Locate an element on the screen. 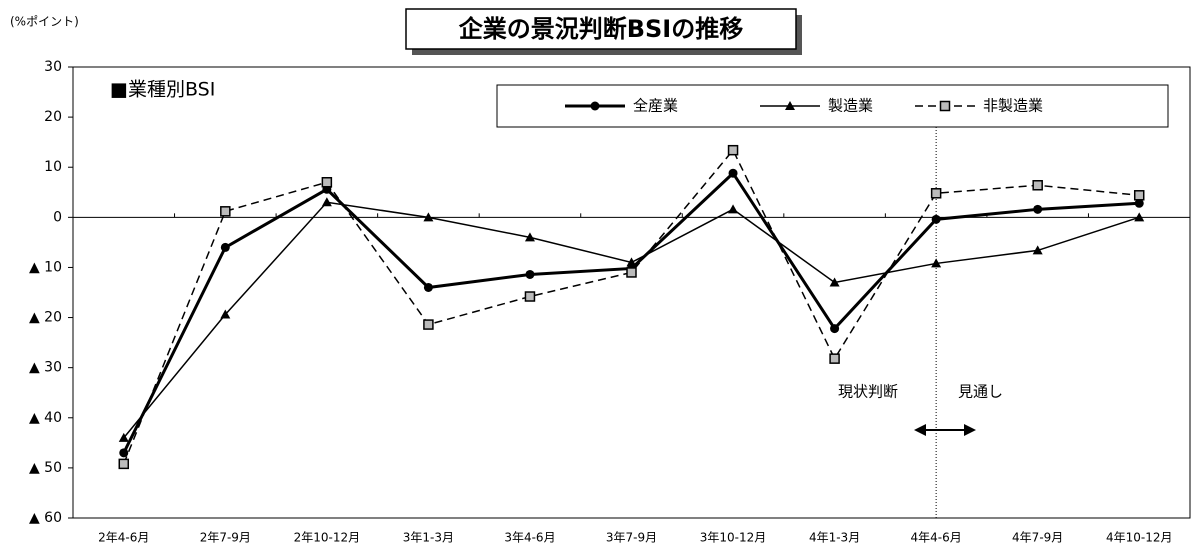  y-tick-label: 30 is located at coordinates (53, 67).